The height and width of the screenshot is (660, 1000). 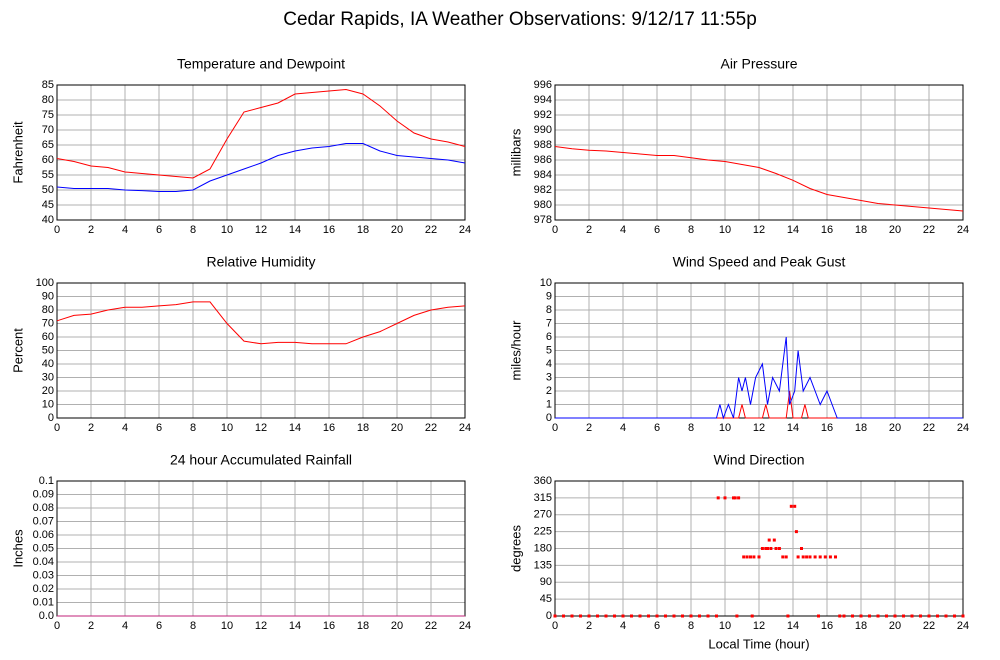 I want to click on y-tick-label: 994, so click(x=543, y=100).